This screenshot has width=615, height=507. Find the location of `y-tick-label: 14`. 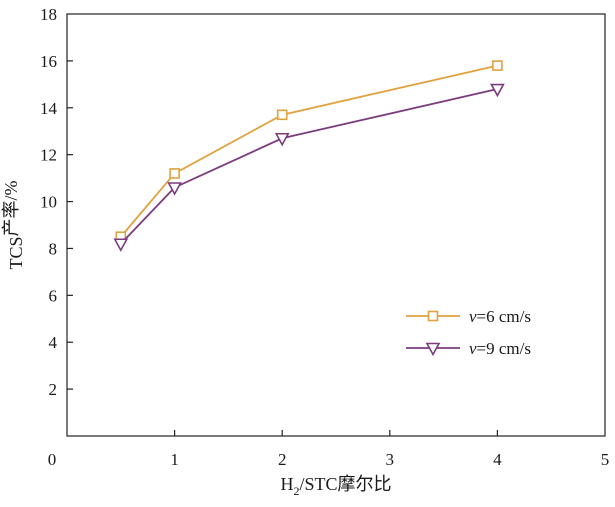

y-tick-label: 14 is located at coordinates (49, 108).